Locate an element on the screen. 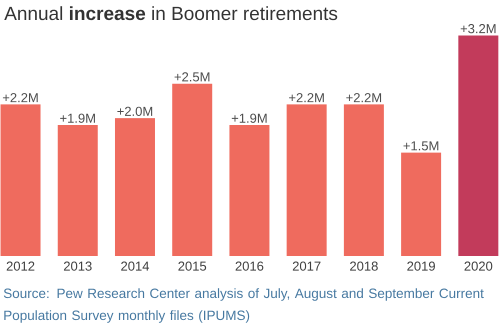 This screenshot has height=336, width=500. data-label: +2.5M is located at coordinates (192, 77).